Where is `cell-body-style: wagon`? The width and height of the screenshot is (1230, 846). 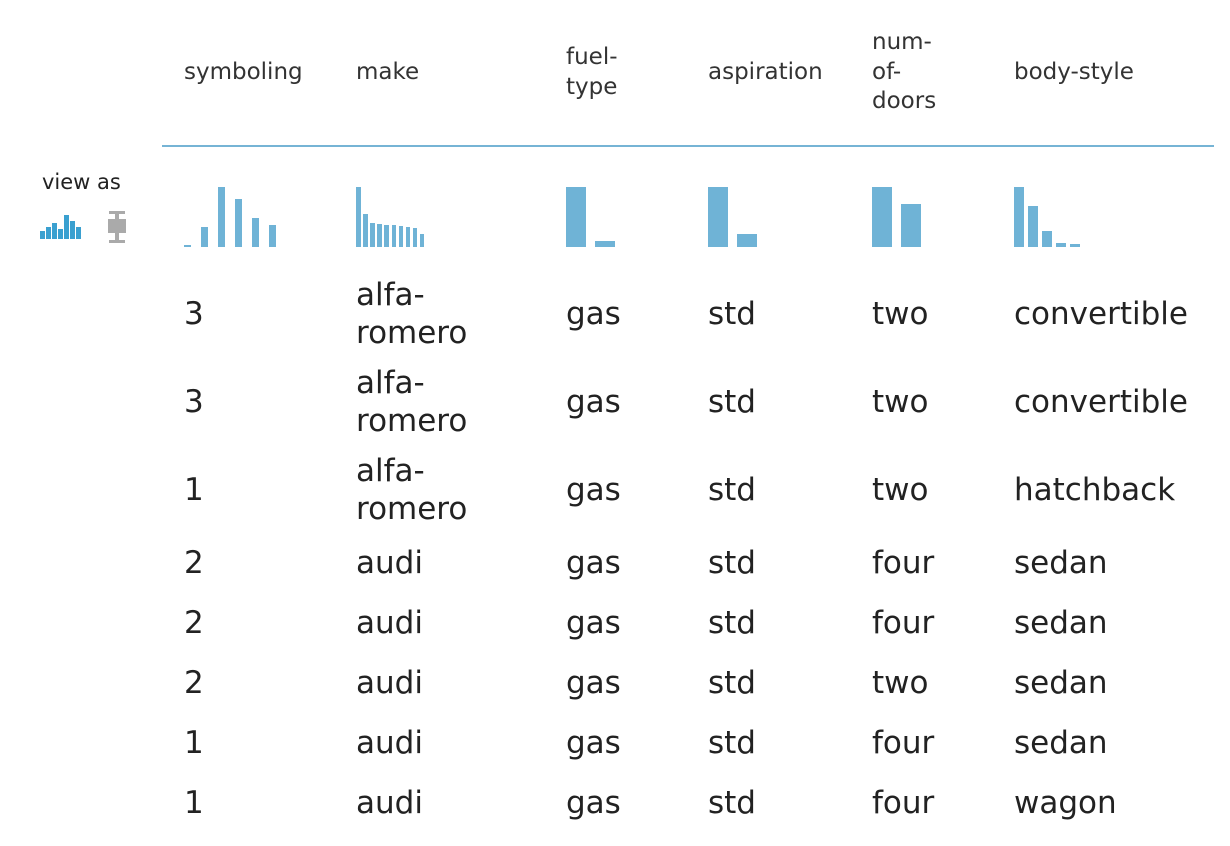 cell-body-style: wagon is located at coordinates (1065, 802).